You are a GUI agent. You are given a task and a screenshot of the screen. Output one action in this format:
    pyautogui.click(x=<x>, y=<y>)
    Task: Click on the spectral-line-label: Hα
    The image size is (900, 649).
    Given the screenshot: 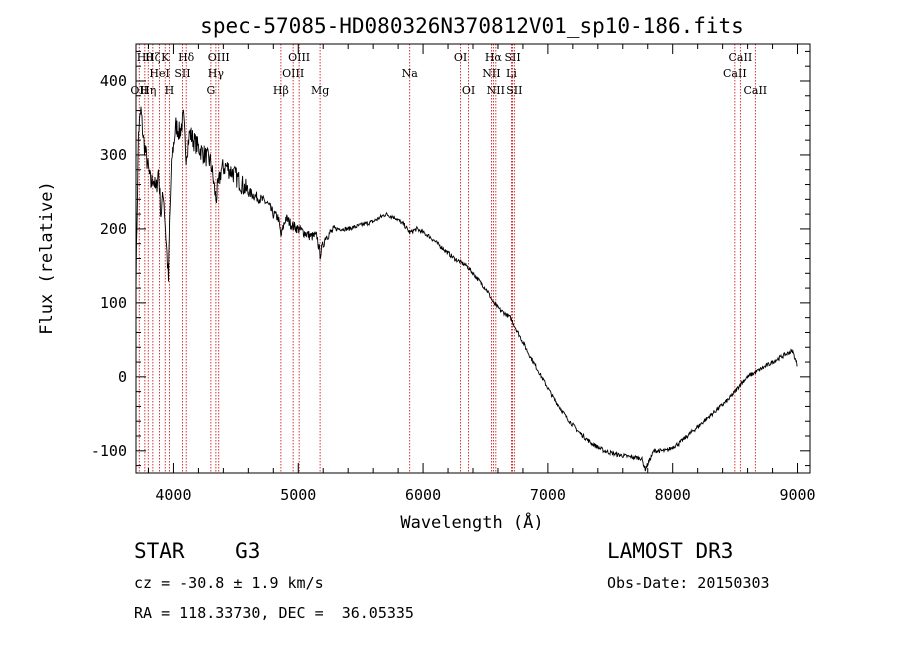 What is the action you would take?
    pyautogui.click(x=494, y=57)
    